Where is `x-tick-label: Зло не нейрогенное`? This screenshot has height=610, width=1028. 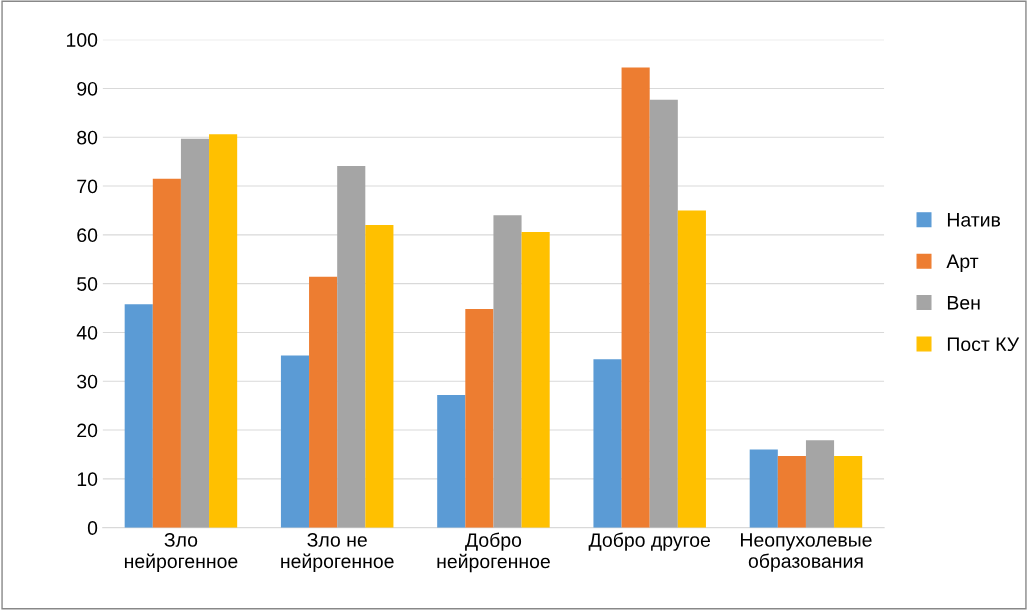 x-tick-label: Зло не нейрогенное is located at coordinates (337, 552).